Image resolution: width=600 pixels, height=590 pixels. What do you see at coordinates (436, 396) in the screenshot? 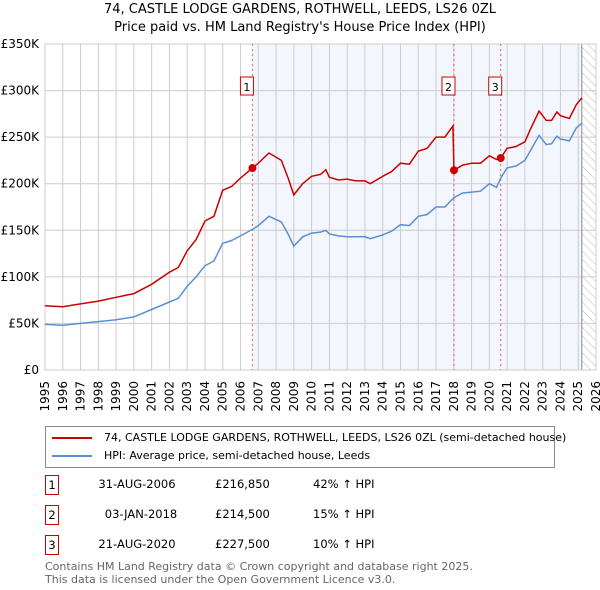
I see `x-tick-label: 2017` at bounding box center [436, 396].